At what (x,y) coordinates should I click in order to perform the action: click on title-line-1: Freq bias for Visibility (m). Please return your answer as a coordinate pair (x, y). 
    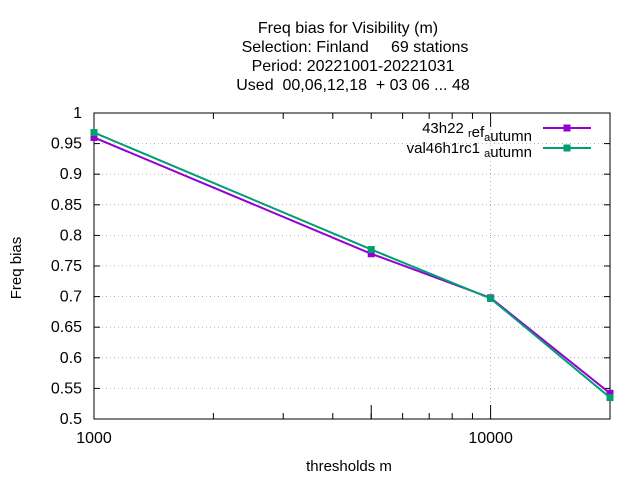
    Looking at the image, I should click on (348, 28).